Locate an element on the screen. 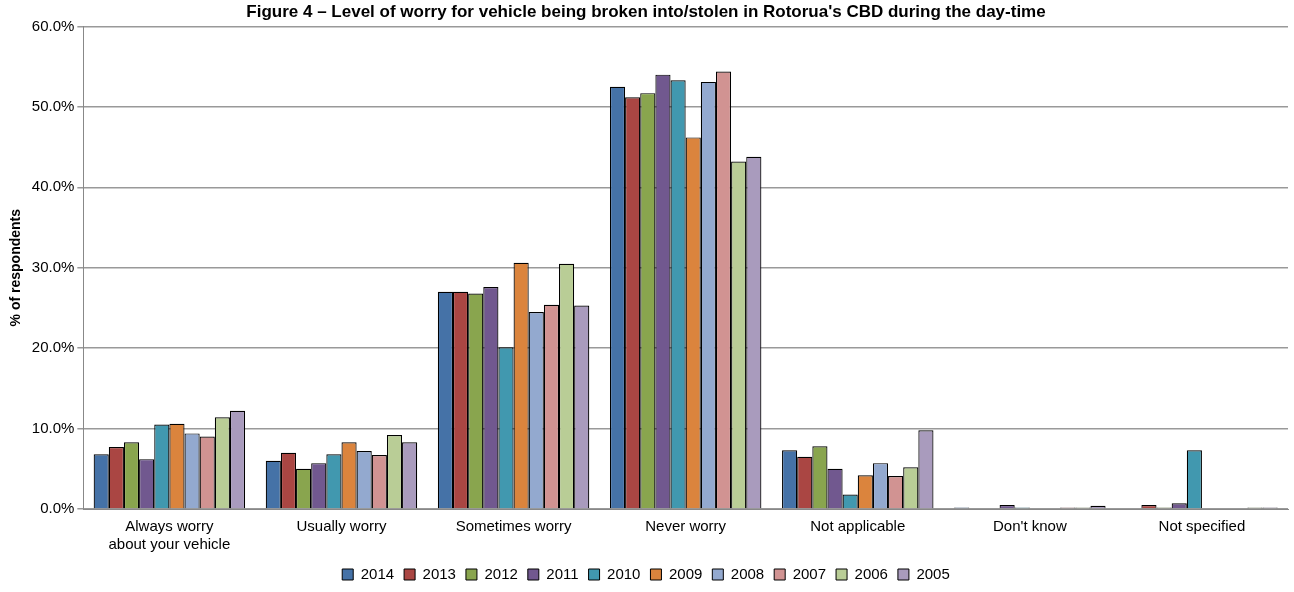 The image size is (1294, 592). y-tick-label: 50.0% is located at coordinates (53, 105).